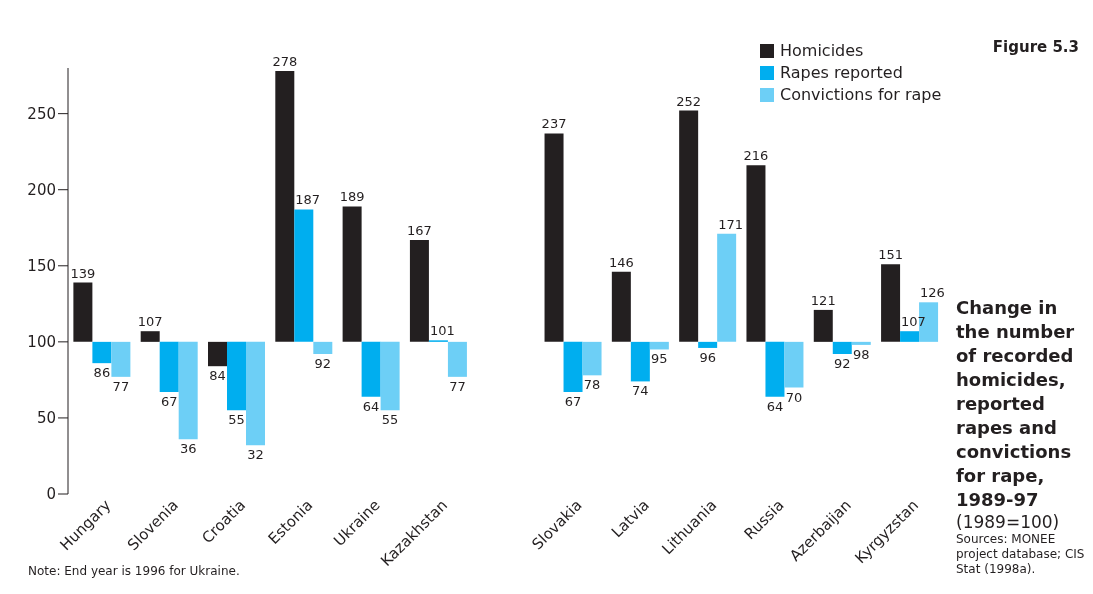 The image size is (1093, 594). I want to click on y-tick-label: 50, so click(46, 418).